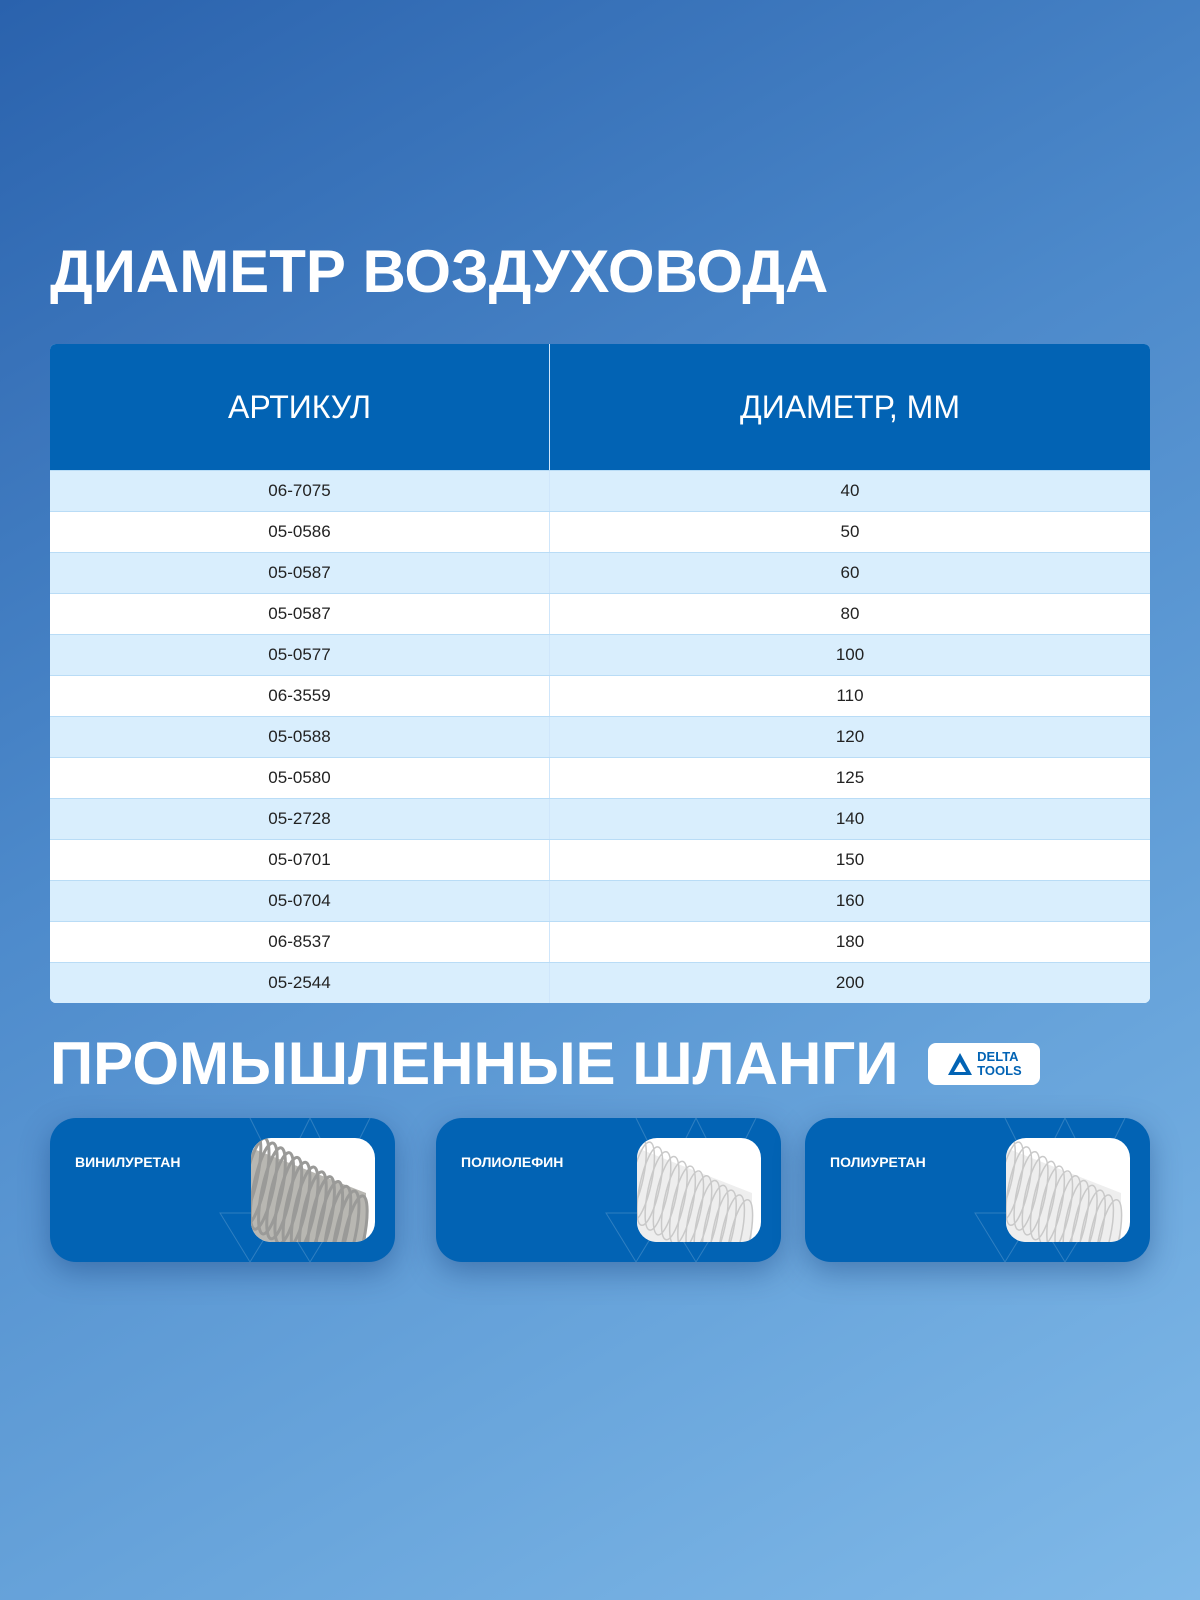 The image size is (1200, 1600). What do you see at coordinates (850, 859) in the screenshot?
I see `diameter-cell: 150` at bounding box center [850, 859].